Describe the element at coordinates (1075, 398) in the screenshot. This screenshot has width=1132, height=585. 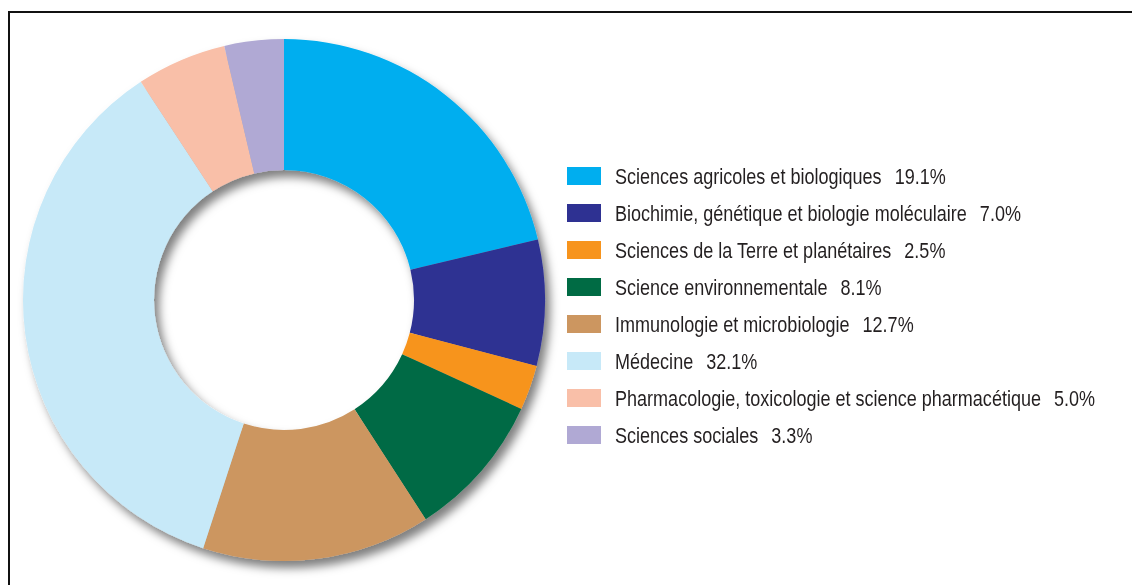
I see `data-label: 5.0%` at that location.